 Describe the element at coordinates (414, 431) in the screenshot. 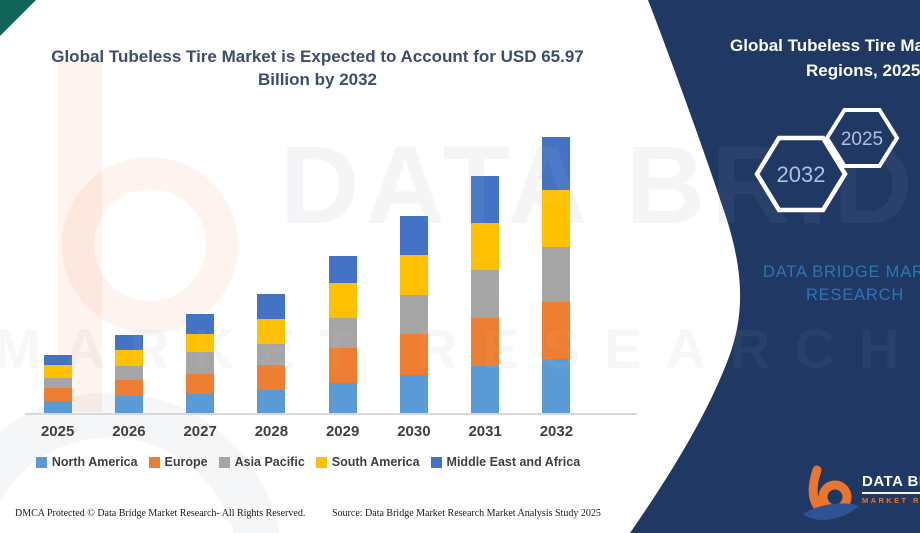

I see `x-axis-label: 2030` at that location.